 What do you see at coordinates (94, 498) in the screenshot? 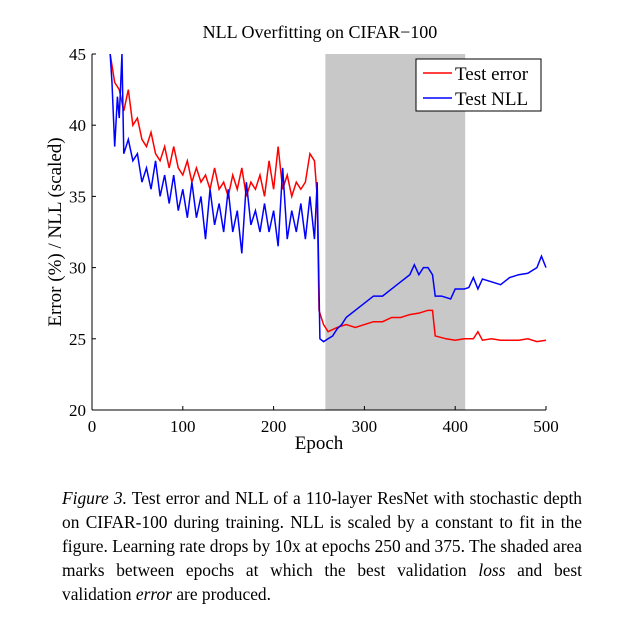
I see `caption-label: Figure 3.` at bounding box center [94, 498].